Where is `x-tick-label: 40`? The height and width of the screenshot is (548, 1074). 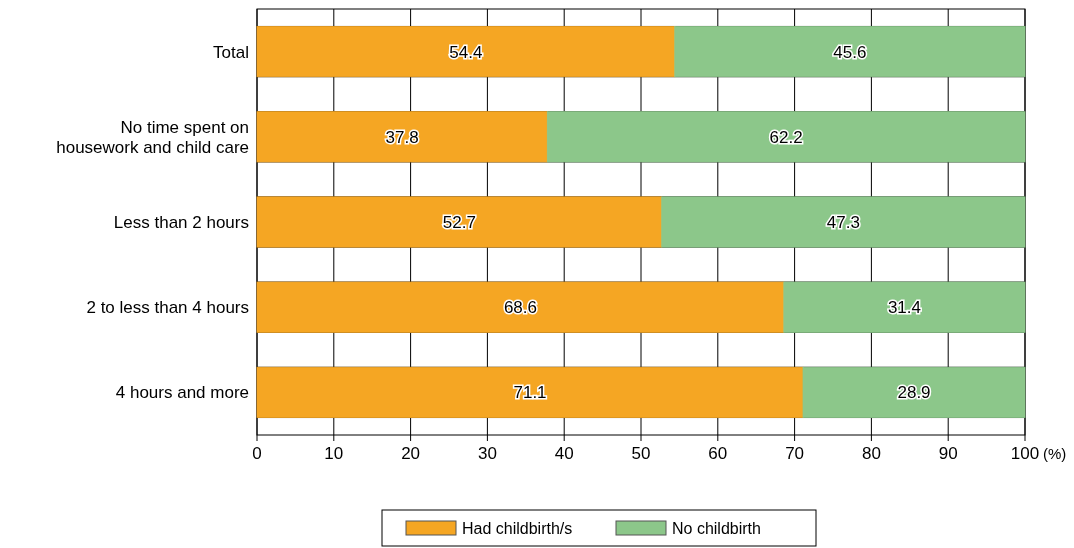
x-tick-label: 40 is located at coordinates (564, 453).